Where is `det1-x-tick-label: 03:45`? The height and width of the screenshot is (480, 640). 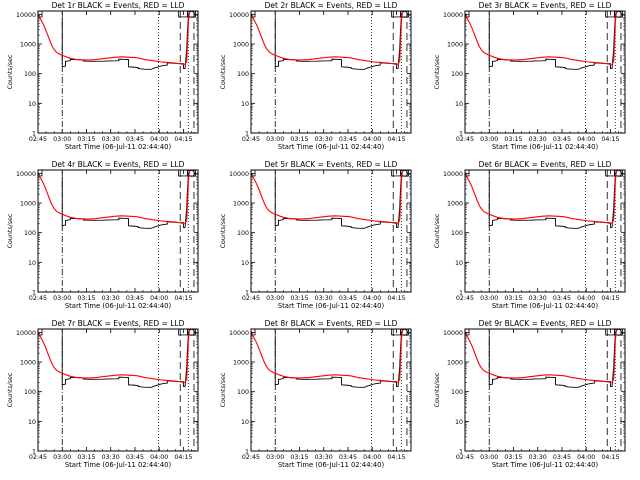
det1-x-tick-label: 03:45 is located at coordinates (135, 139).